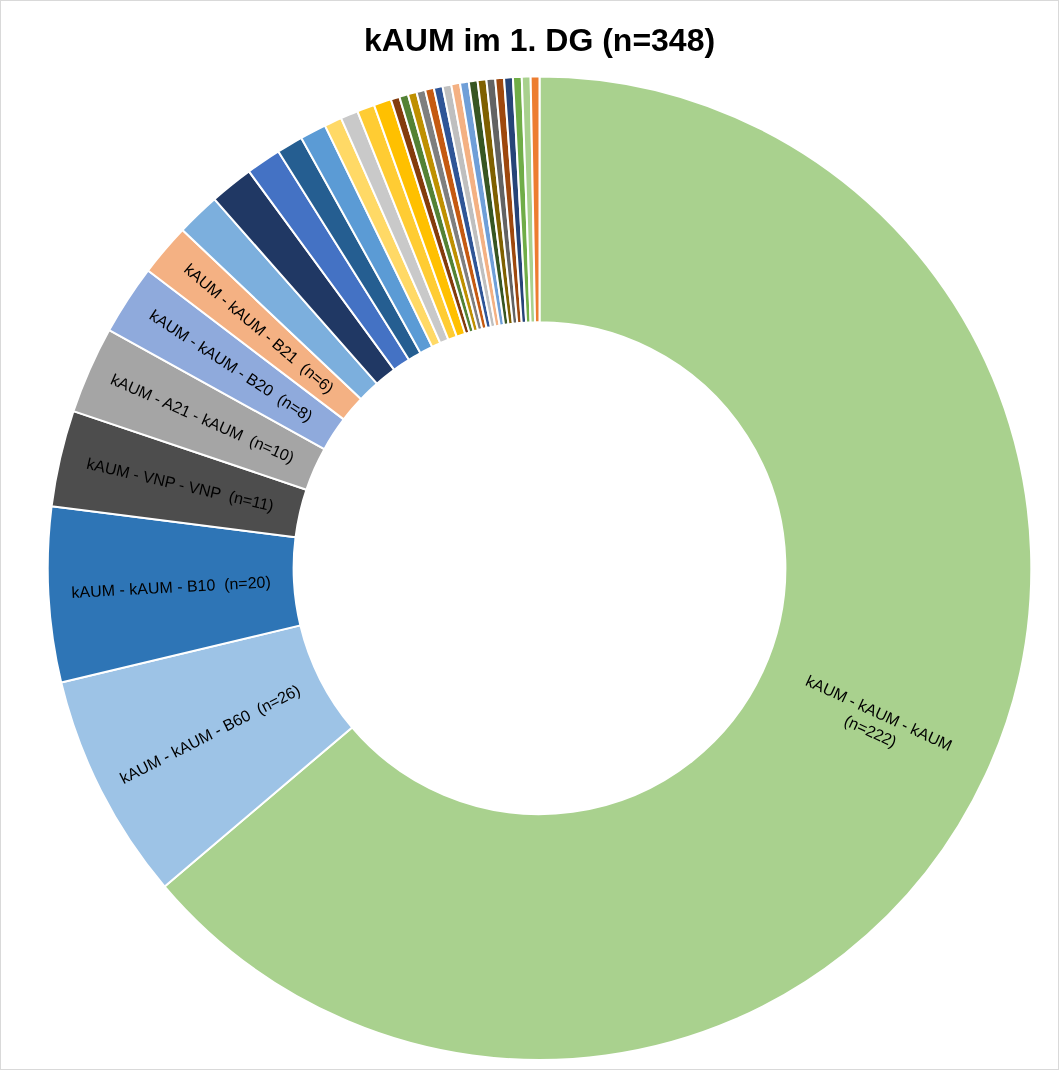 The height and width of the screenshot is (1070, 1059). Describe the element at coordinates (539, 40) in the screenshot. I see `chart-title: kAUM im 1. DG (n=348)` at that location.